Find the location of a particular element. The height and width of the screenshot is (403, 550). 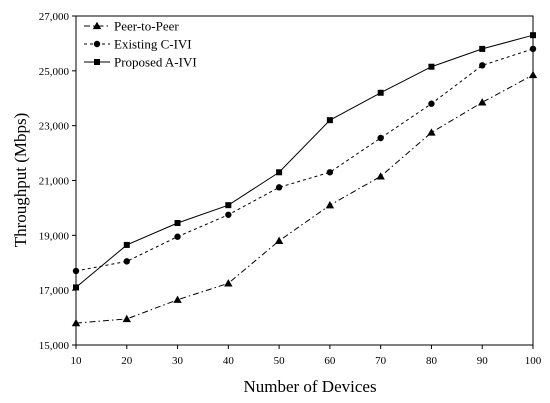

legend-label: Existing C-IVI is located at coordinates (153, 44).